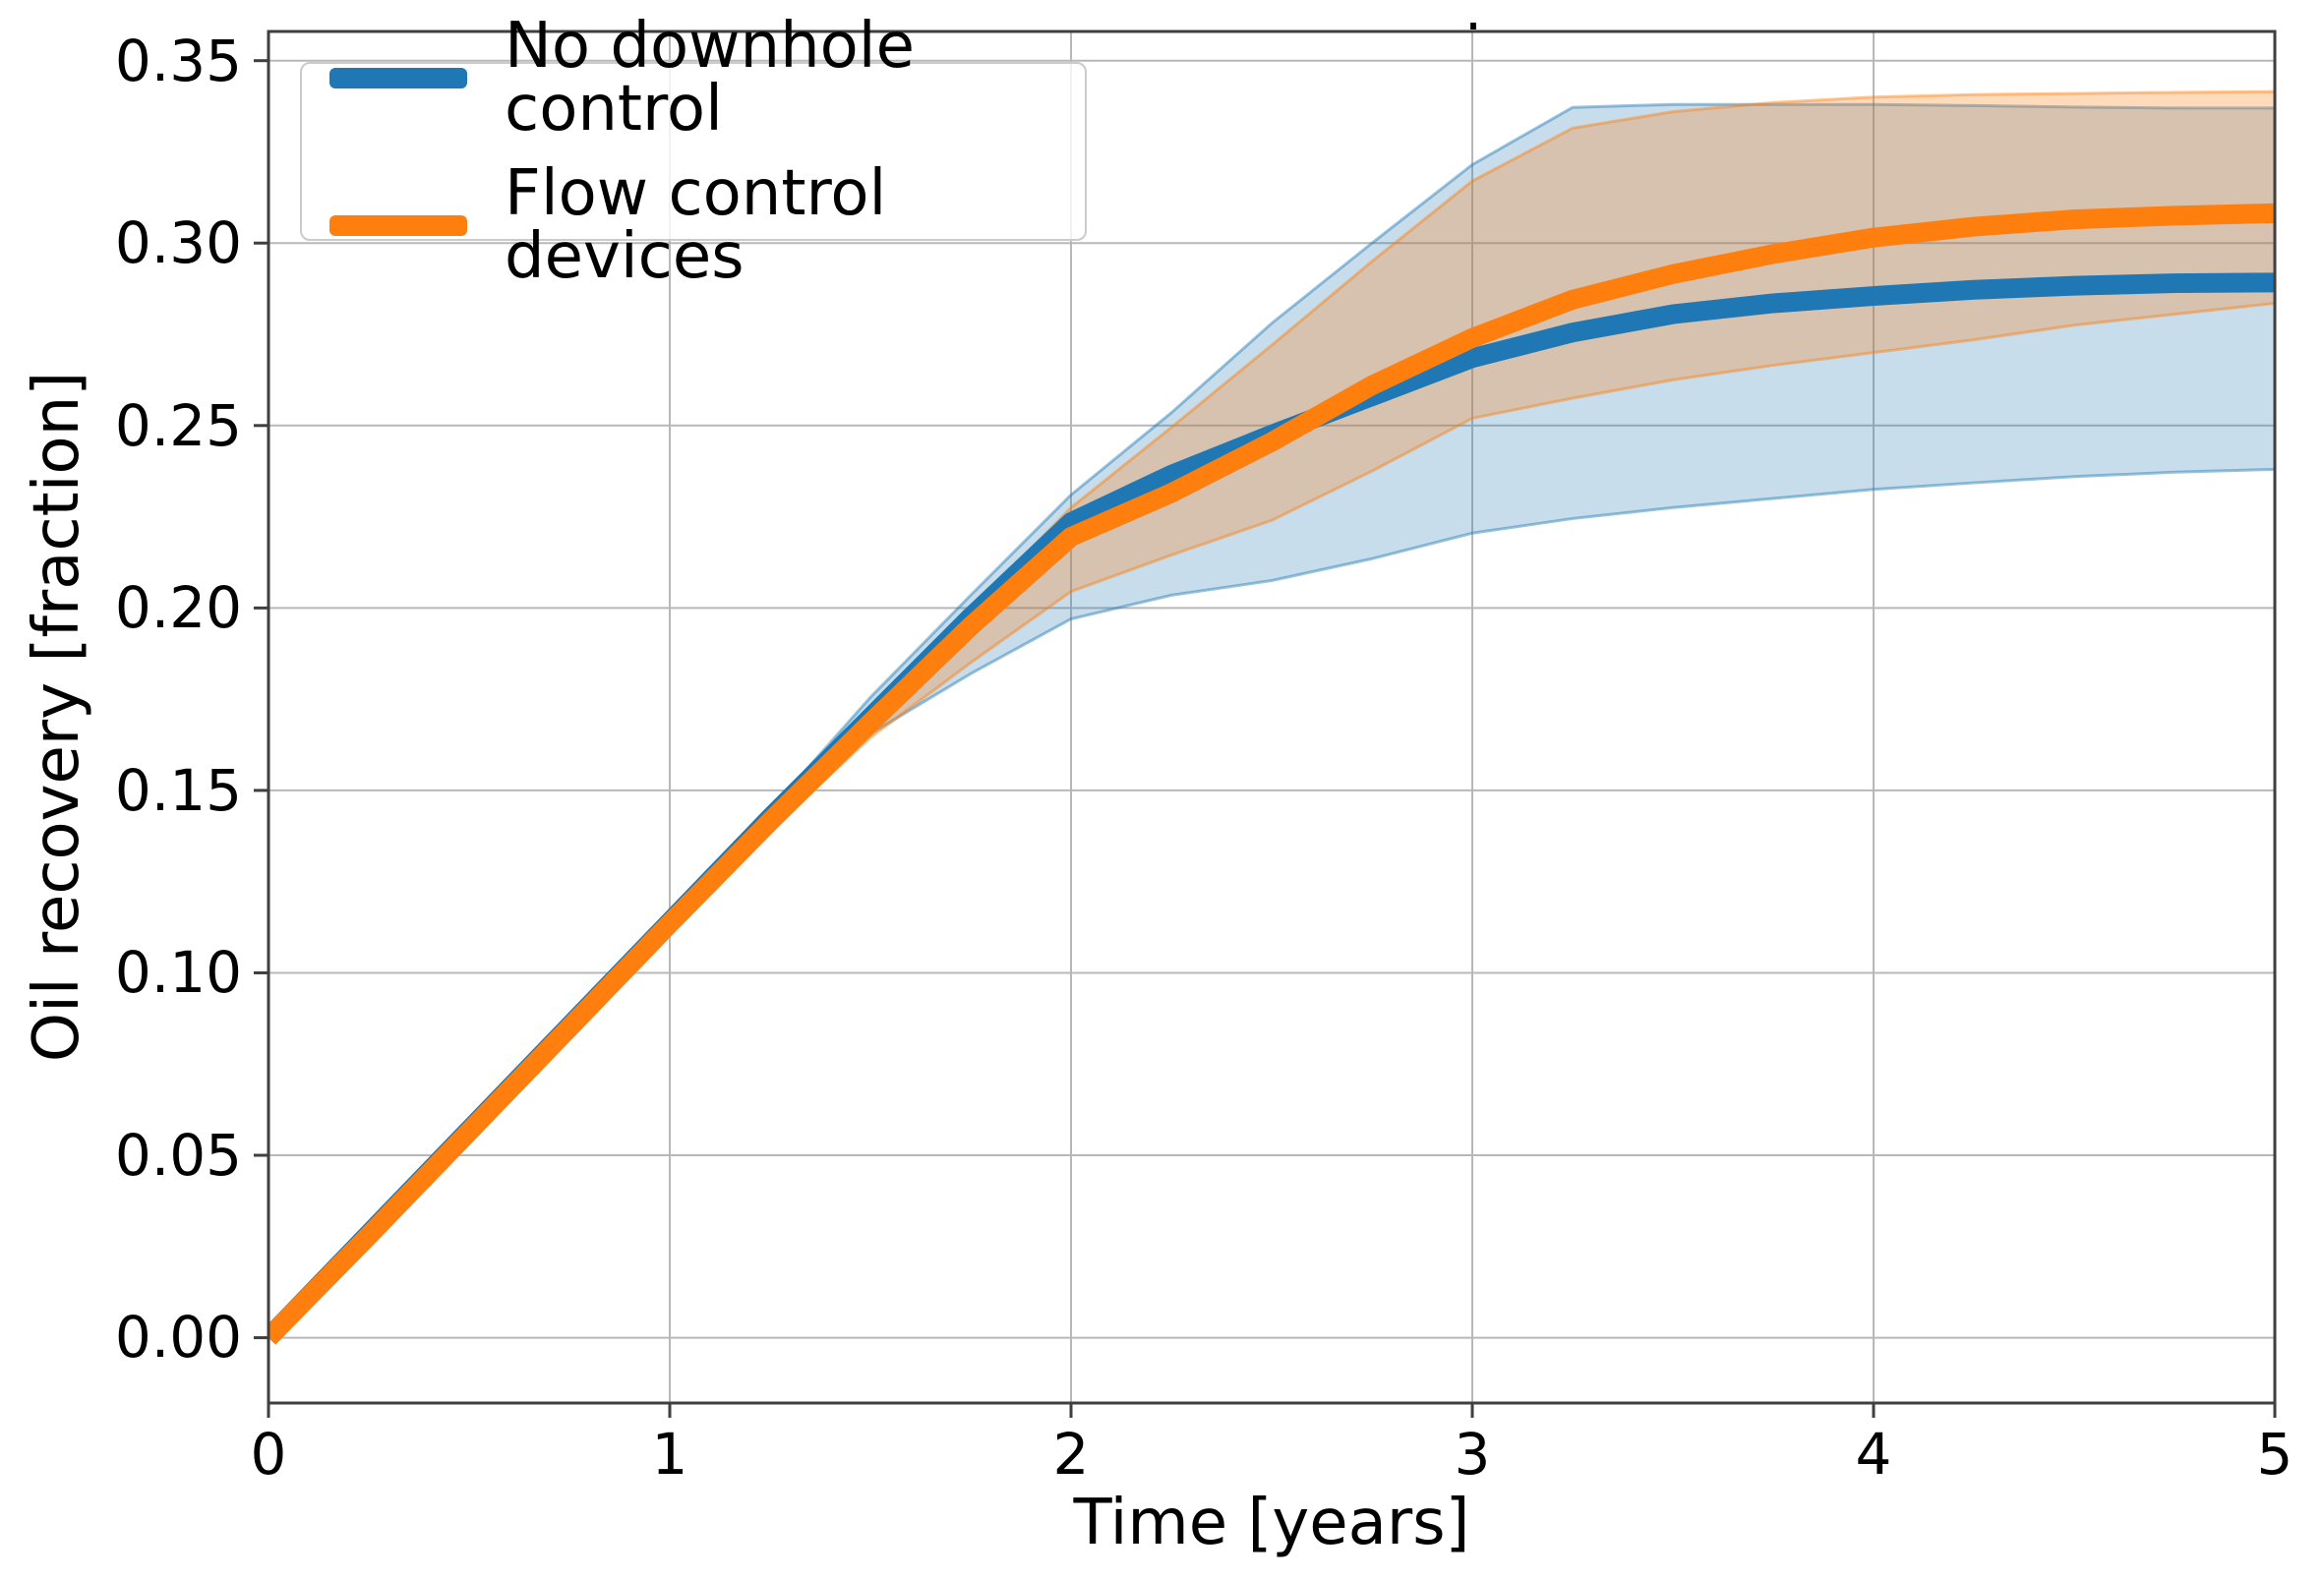 Image resolution: width=2324 pixels, height=1580 pixels. Describe the element at coordinates (710, 78) in the screenshot. I see `legend-label: No downhole control` at that location.